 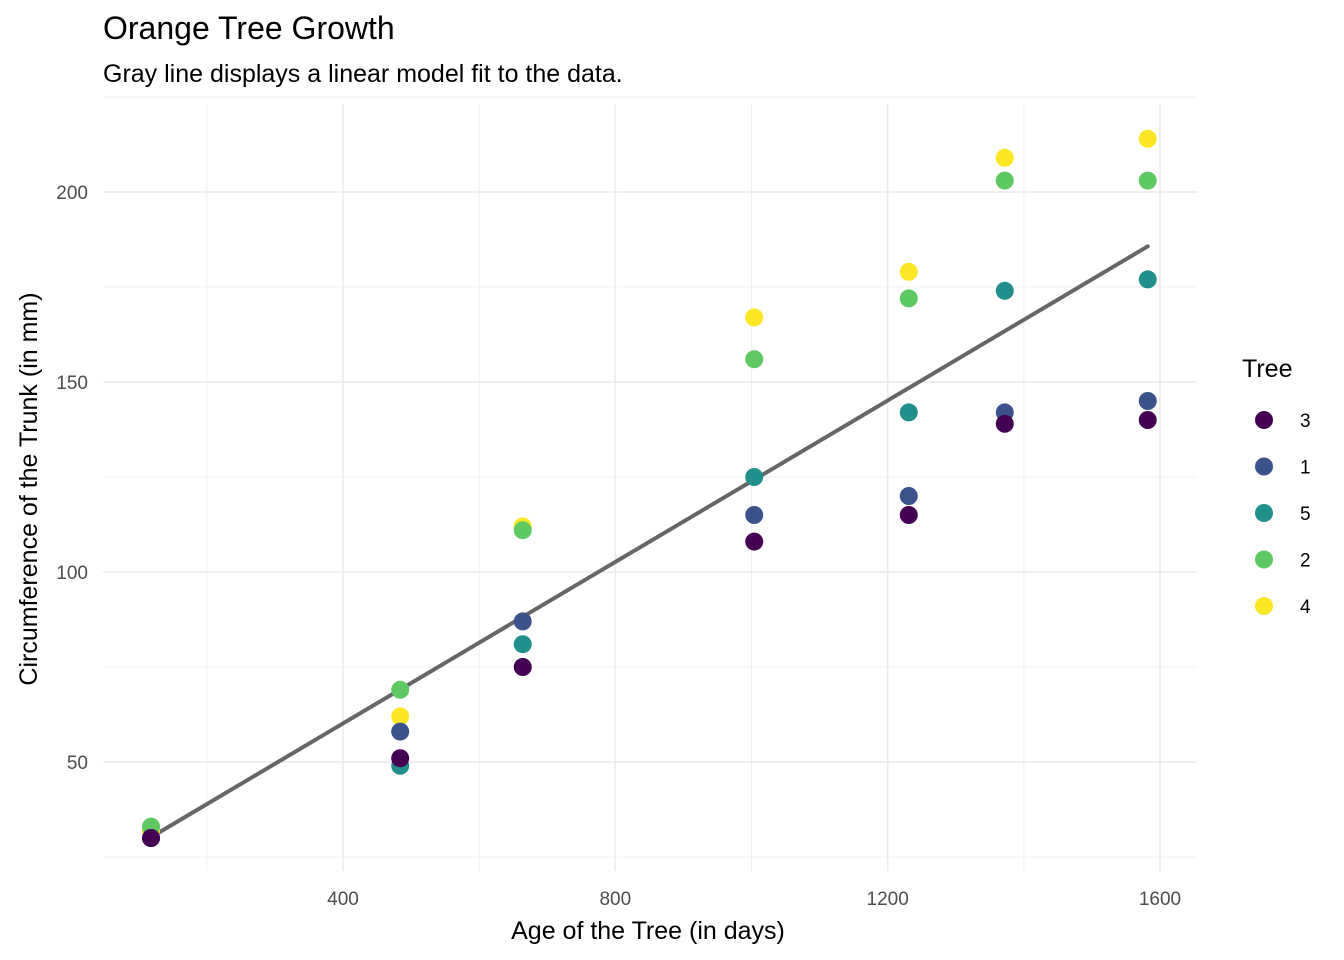 What do you see at coordinates (343, 899) in the screenshot?
I see `x-tick-label: 400` at bounding box center [343, 899].